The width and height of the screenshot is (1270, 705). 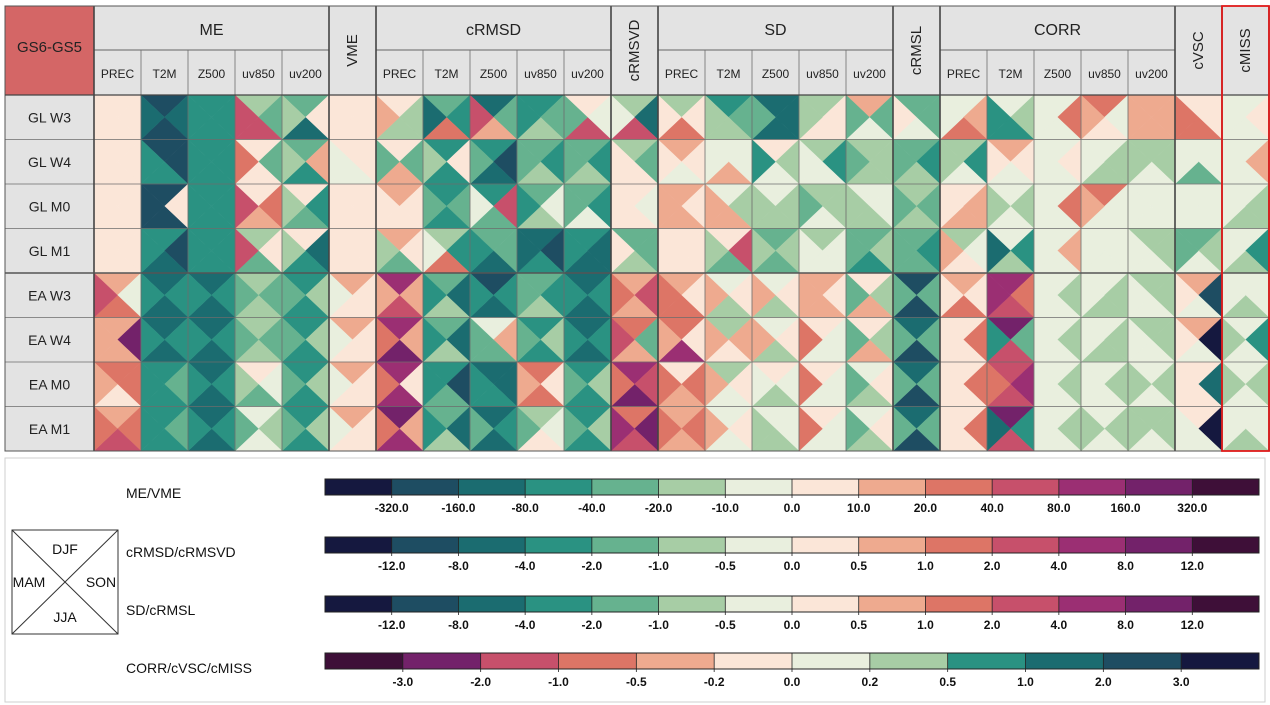 I want to click on colorbar-label: ME/VME, so click(x=153, y=493).